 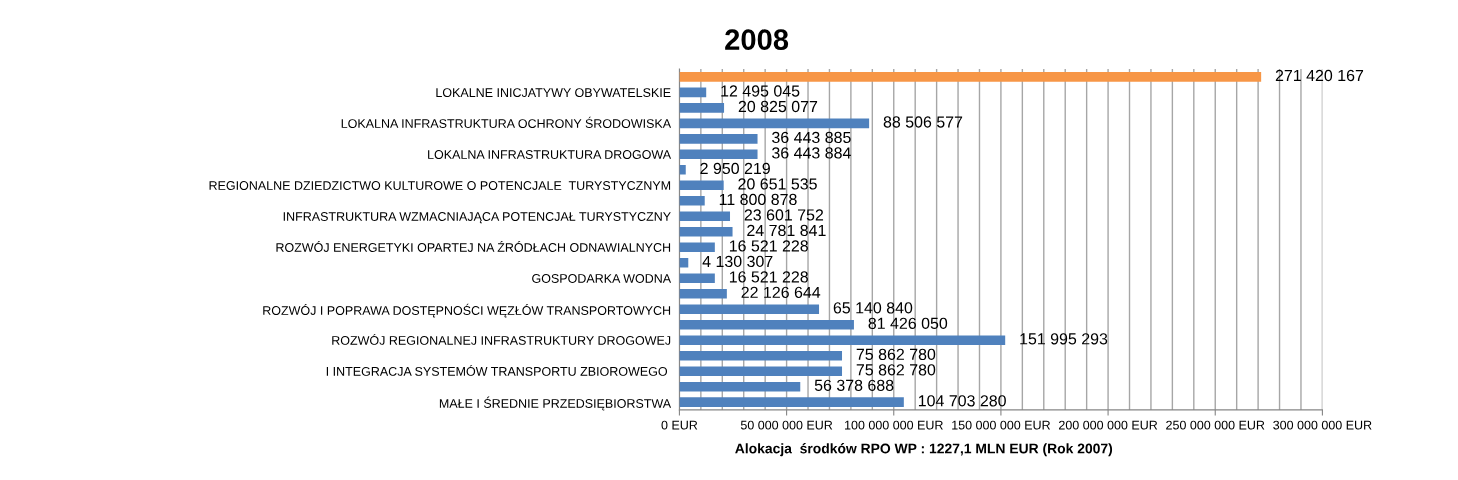 What do you see at coordinates (1319, 75) in the screenshot?
I see `data-label: 271 420 167` at bounding box center [1319, 75].